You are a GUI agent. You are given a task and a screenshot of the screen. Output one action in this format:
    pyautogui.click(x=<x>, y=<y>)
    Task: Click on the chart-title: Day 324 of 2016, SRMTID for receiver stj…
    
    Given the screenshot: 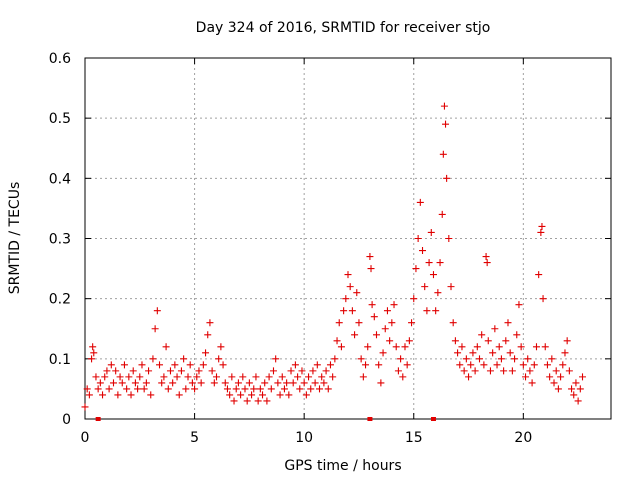 What is the action you would take?
    pyautogui.click(x=343, y=28)
    